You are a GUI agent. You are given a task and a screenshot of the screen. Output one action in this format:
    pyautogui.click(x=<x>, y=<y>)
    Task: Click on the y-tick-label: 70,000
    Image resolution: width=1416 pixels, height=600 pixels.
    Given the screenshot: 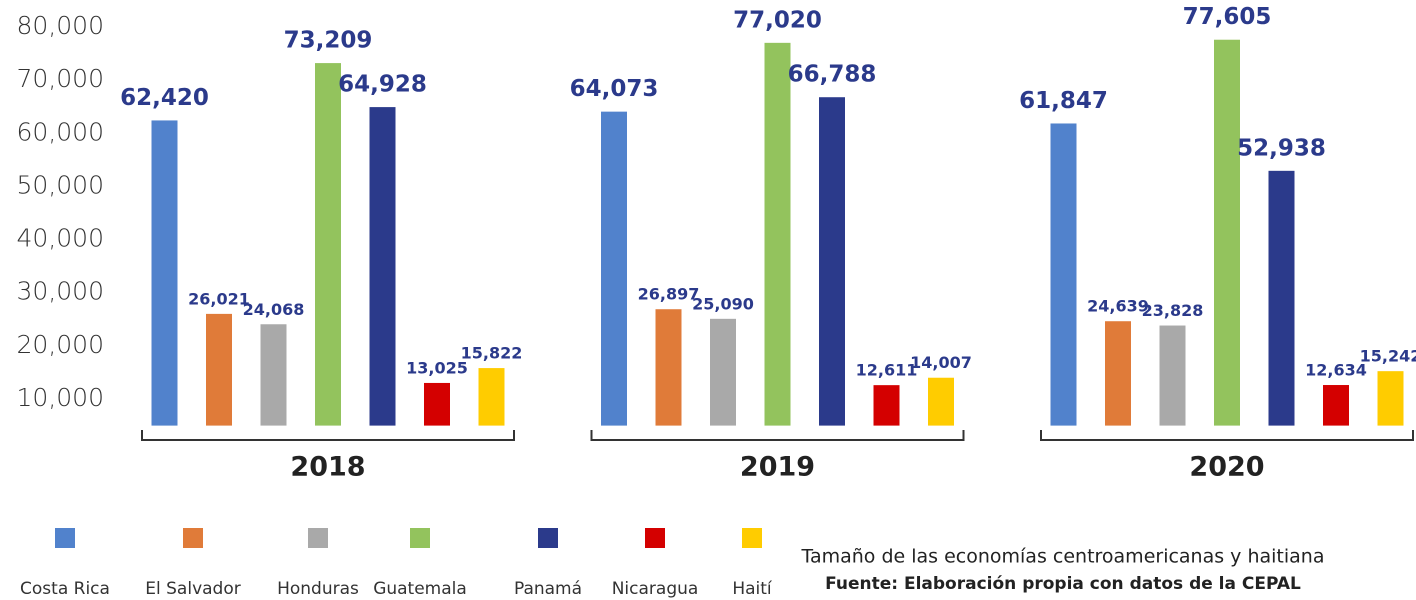 What is the action you would take?
    pyautogui.click(x=60, y=78)
    